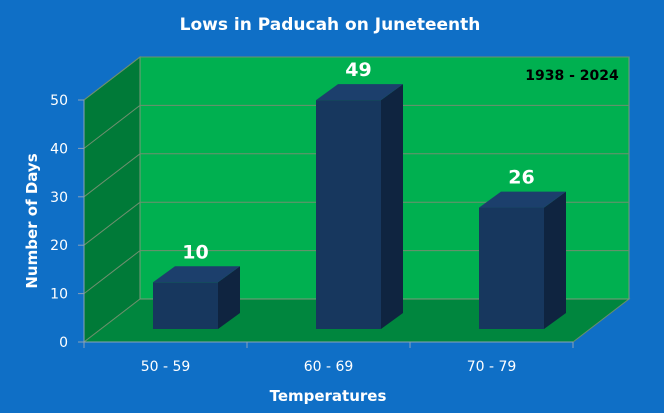 The image size is (664, 413). What do you see at coordinates (59, 101) in the screenshot?
I see `y-tick-label: 50` at bounding box center [59, 101].